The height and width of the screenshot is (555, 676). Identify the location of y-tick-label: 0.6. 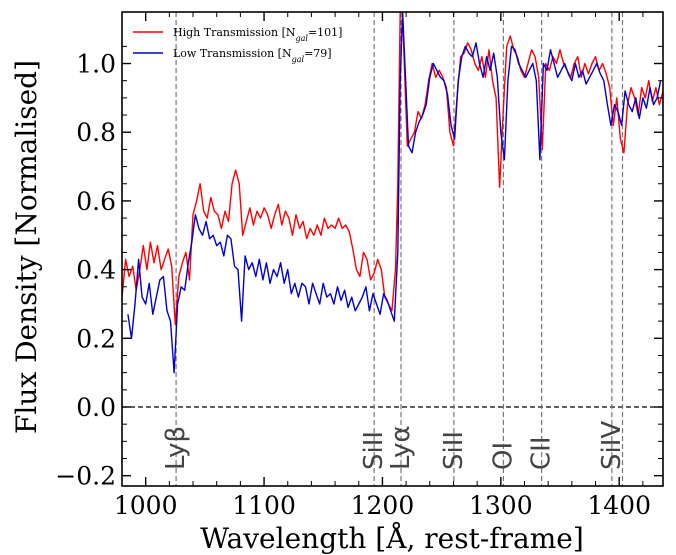
(96, 201).